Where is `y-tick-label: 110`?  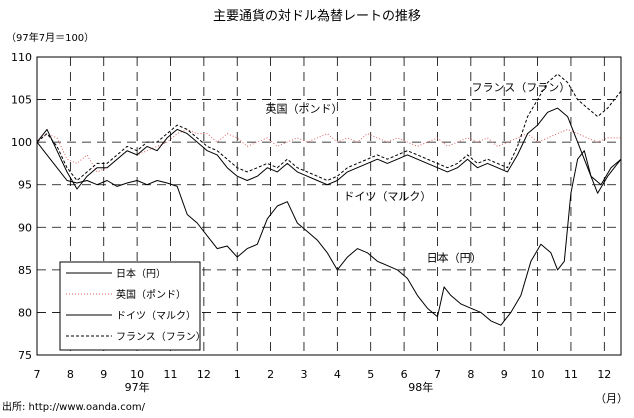 y-tick-label: 110 is located at coordinates (21, 57).